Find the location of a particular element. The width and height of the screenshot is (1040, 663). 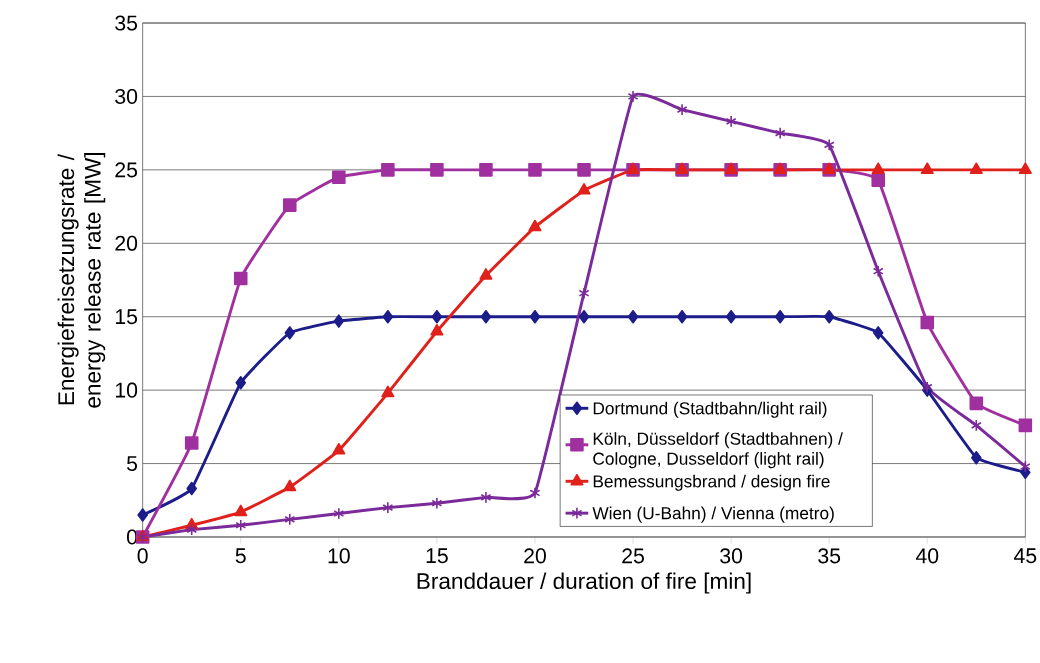

legend-label: Bemessungsbrand / design fire is located at coordinates (711, 482).